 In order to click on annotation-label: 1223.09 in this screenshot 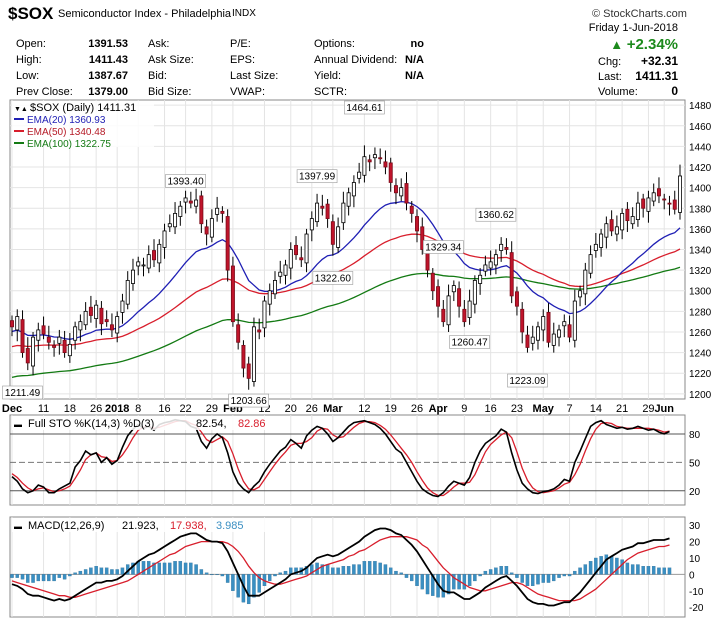, I will do `click(527, 381)`.